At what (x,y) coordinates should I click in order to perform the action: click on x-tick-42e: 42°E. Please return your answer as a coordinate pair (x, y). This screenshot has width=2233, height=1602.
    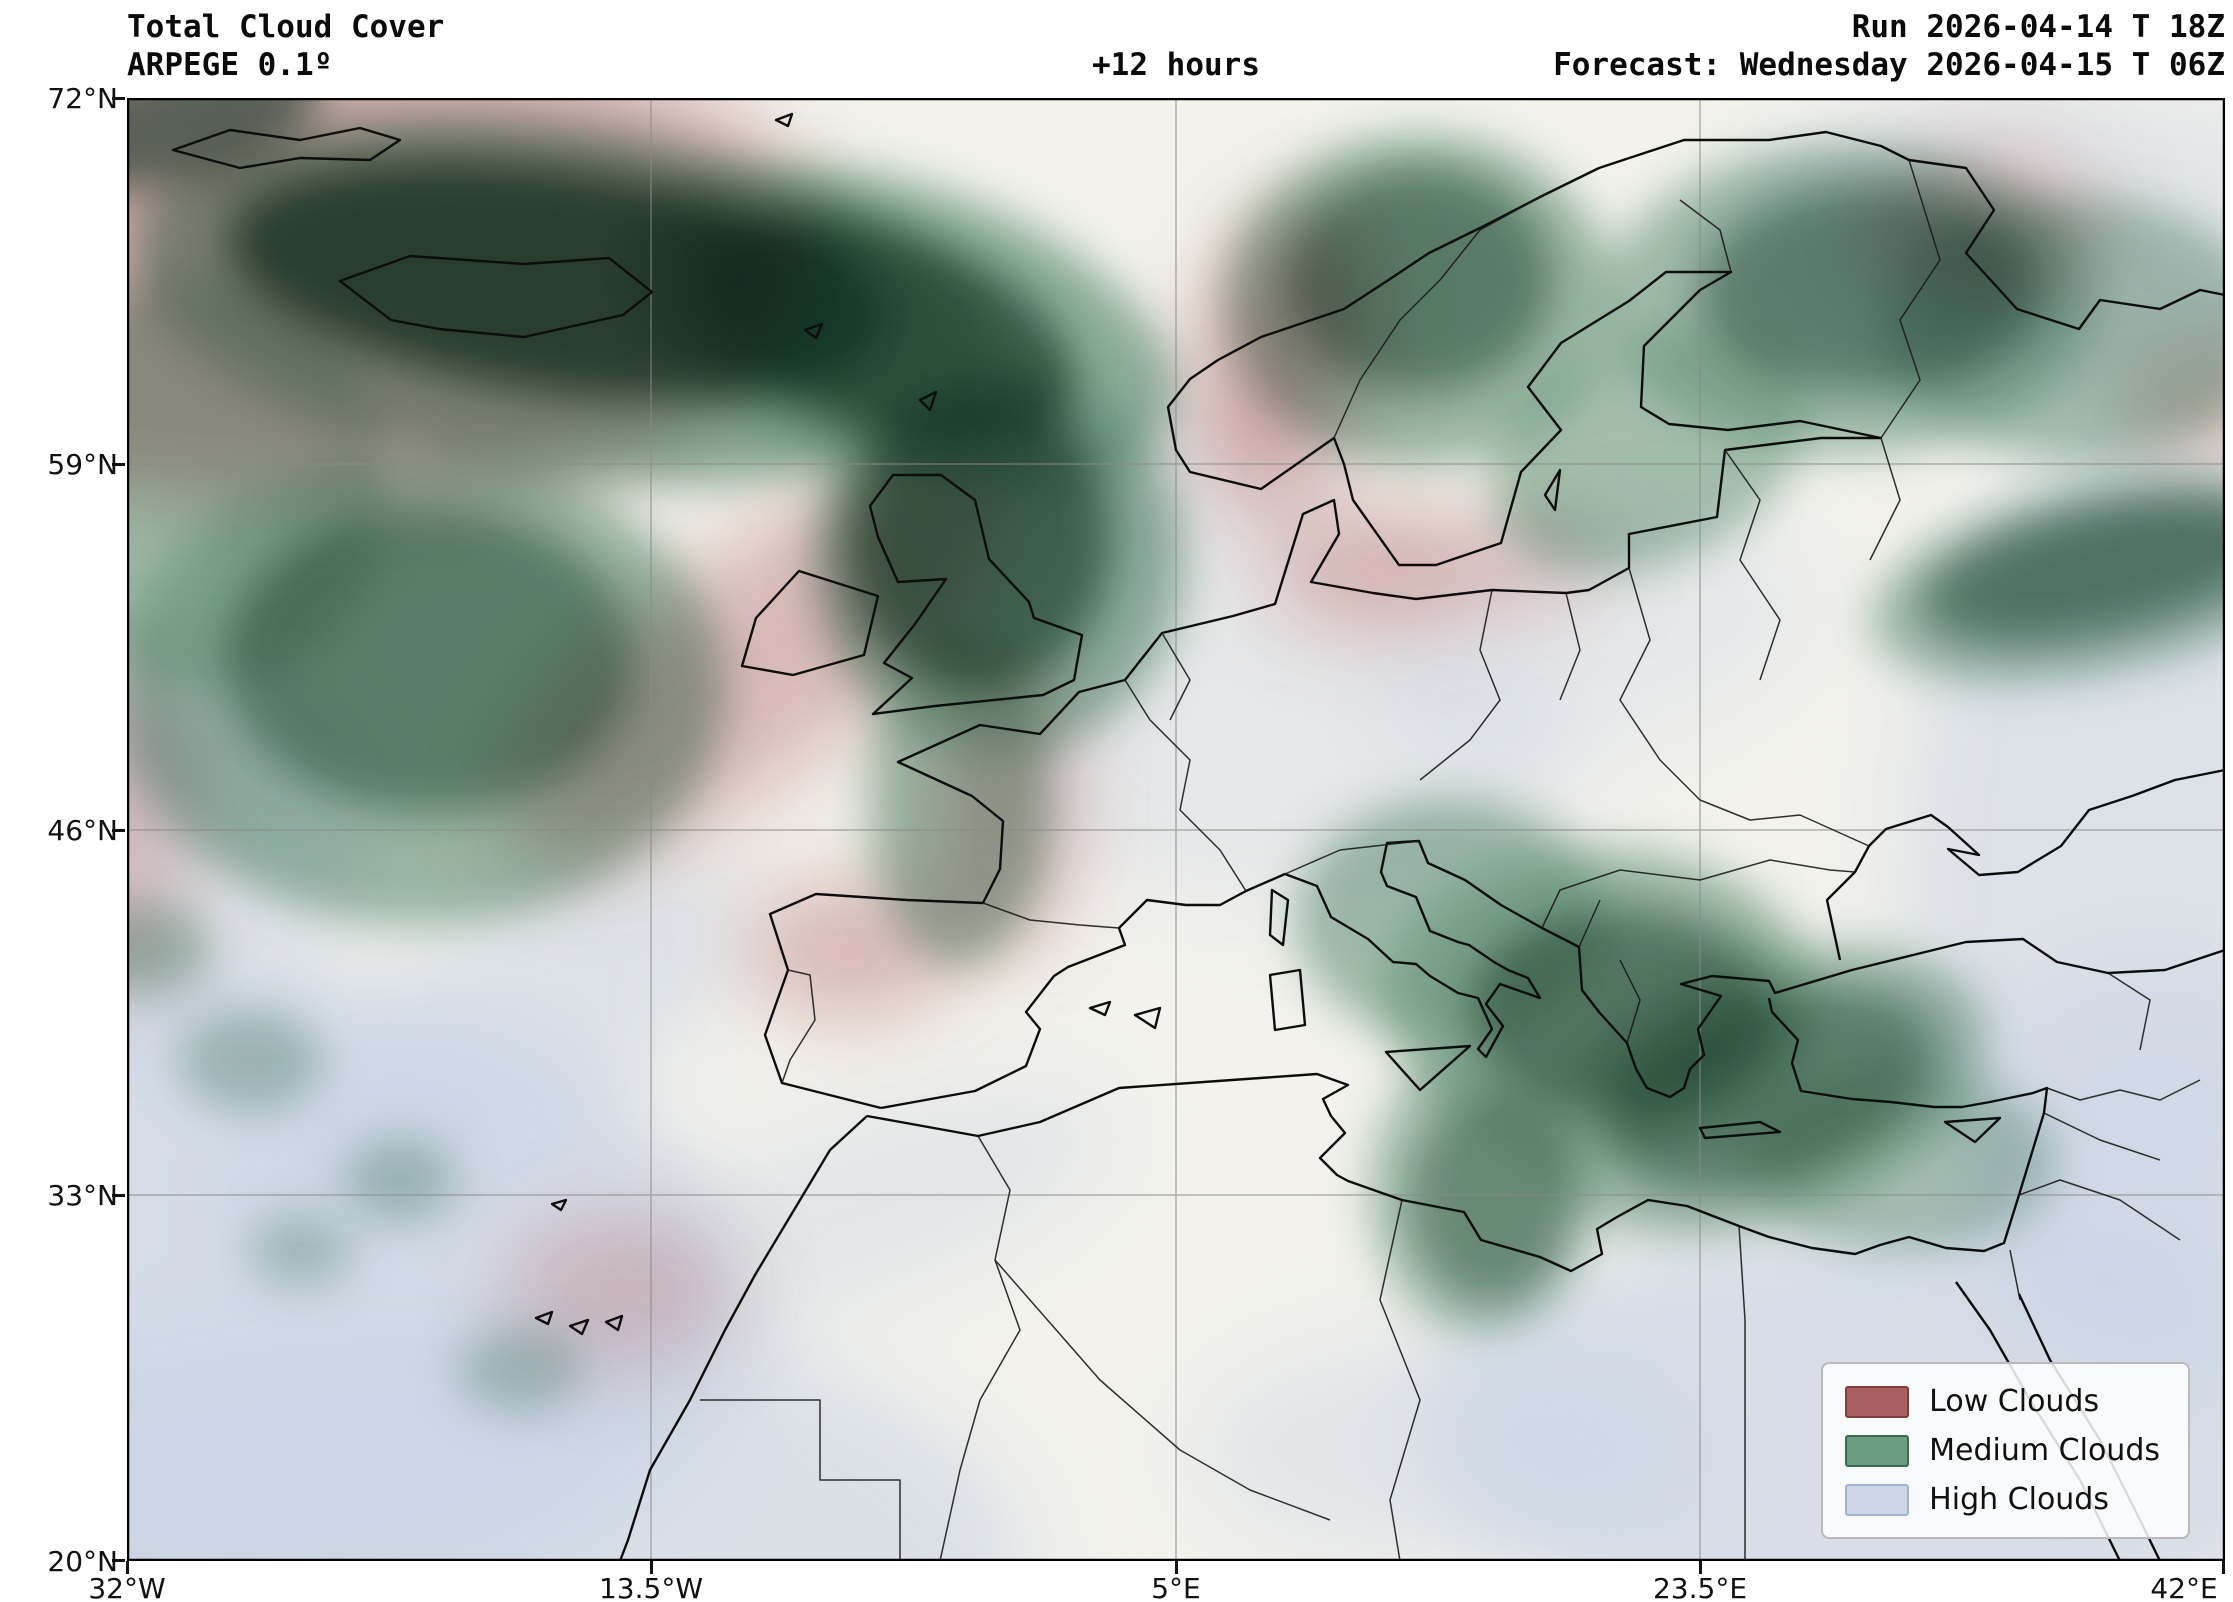
    Looking at the image, I should click on (2184, 1587).